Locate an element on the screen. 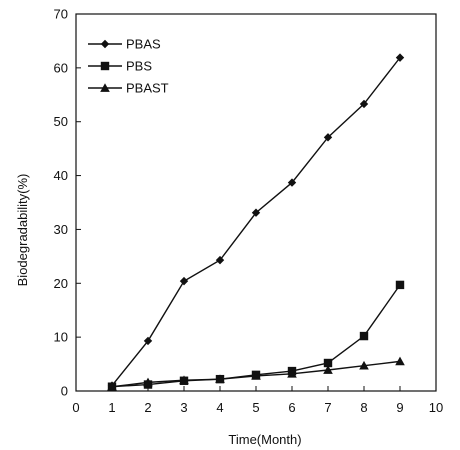  legend-marker-pbast is located at coordinates (105, 87).